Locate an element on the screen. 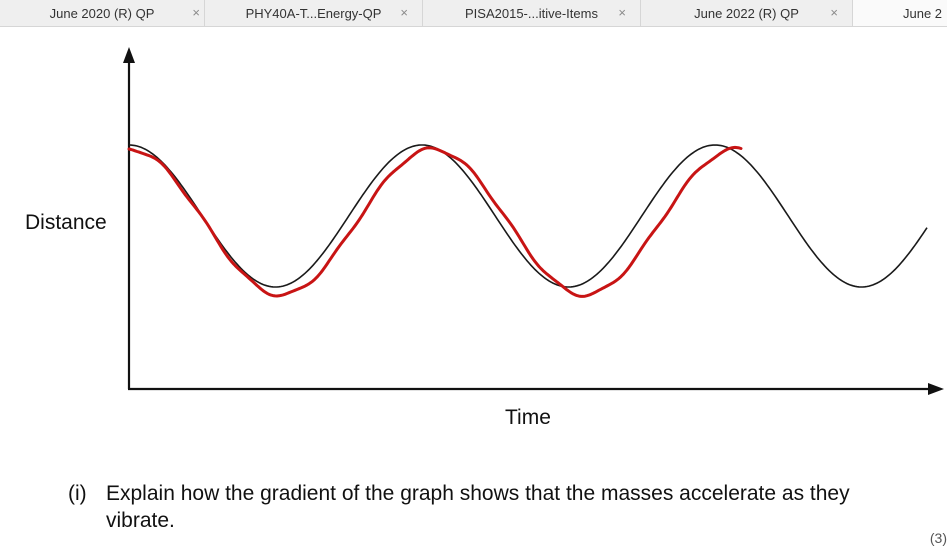 The width and height of the screenshot is (947, 547). x-axis-arrowhead is located at coordinates (936, 389).